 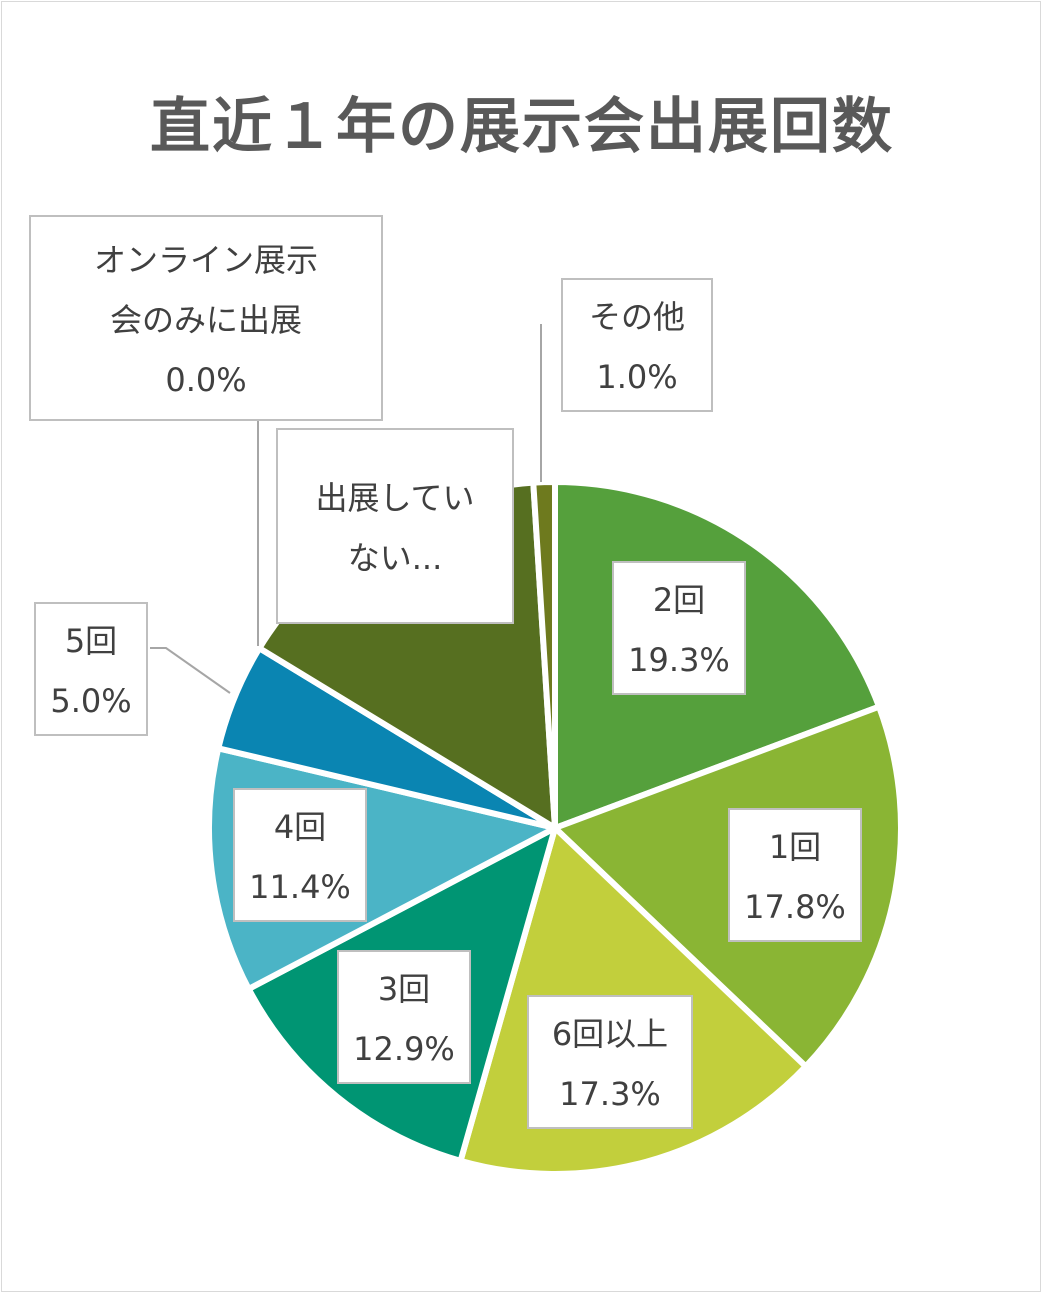 What do you see at coordinates (91, 641) in the screenshot?
I see `data-label-line: 5回` at bounding box center [91, 641].